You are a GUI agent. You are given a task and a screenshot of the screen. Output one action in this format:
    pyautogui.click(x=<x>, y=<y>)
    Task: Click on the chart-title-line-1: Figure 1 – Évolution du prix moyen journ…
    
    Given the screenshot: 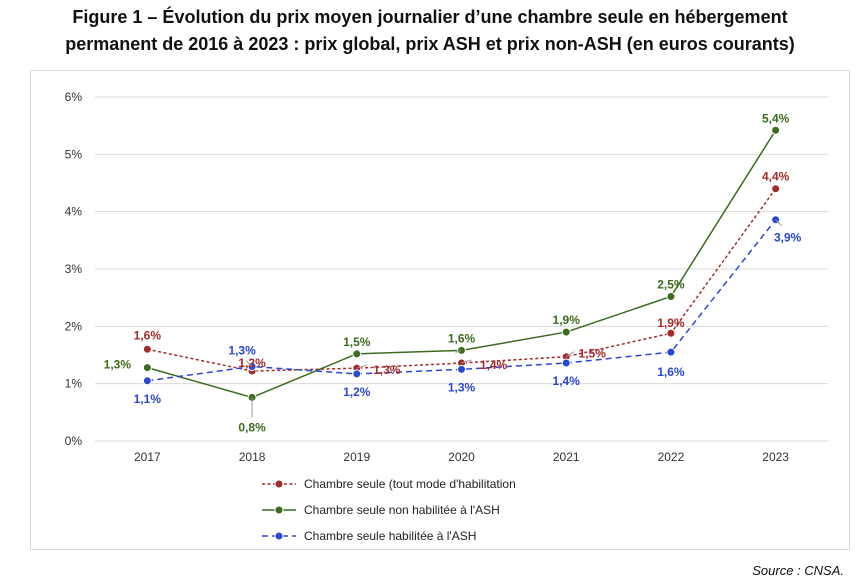 What is the action you would take?
    pyautogui.click(x=430, y=17)
    